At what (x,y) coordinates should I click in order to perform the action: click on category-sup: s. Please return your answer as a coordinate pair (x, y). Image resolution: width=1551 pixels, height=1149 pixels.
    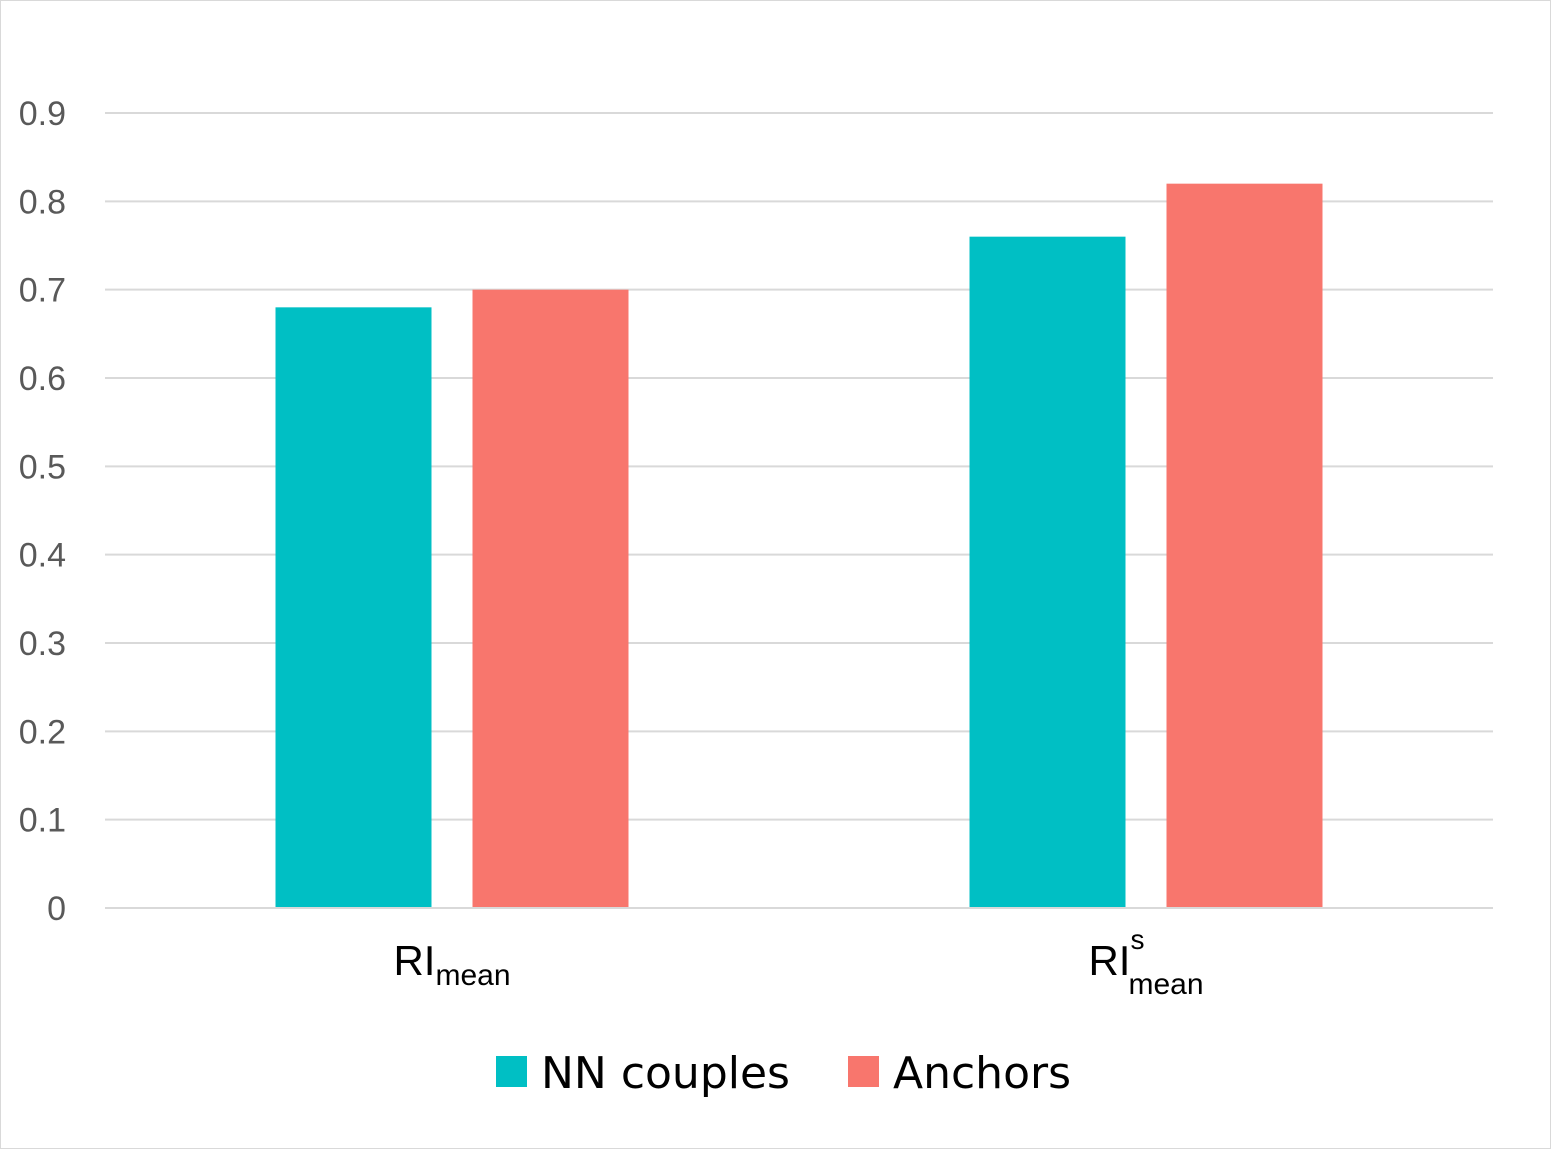
    Looking at the image, I should click on (1137, 939).